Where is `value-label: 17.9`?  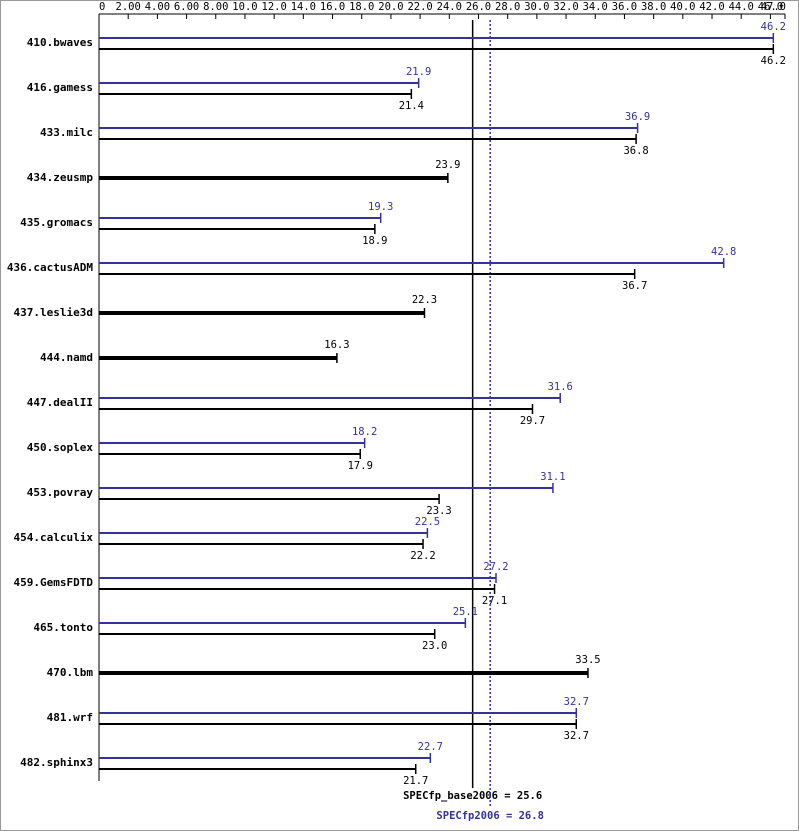
value-label: 17.9 is located at coordinates (360, 466).